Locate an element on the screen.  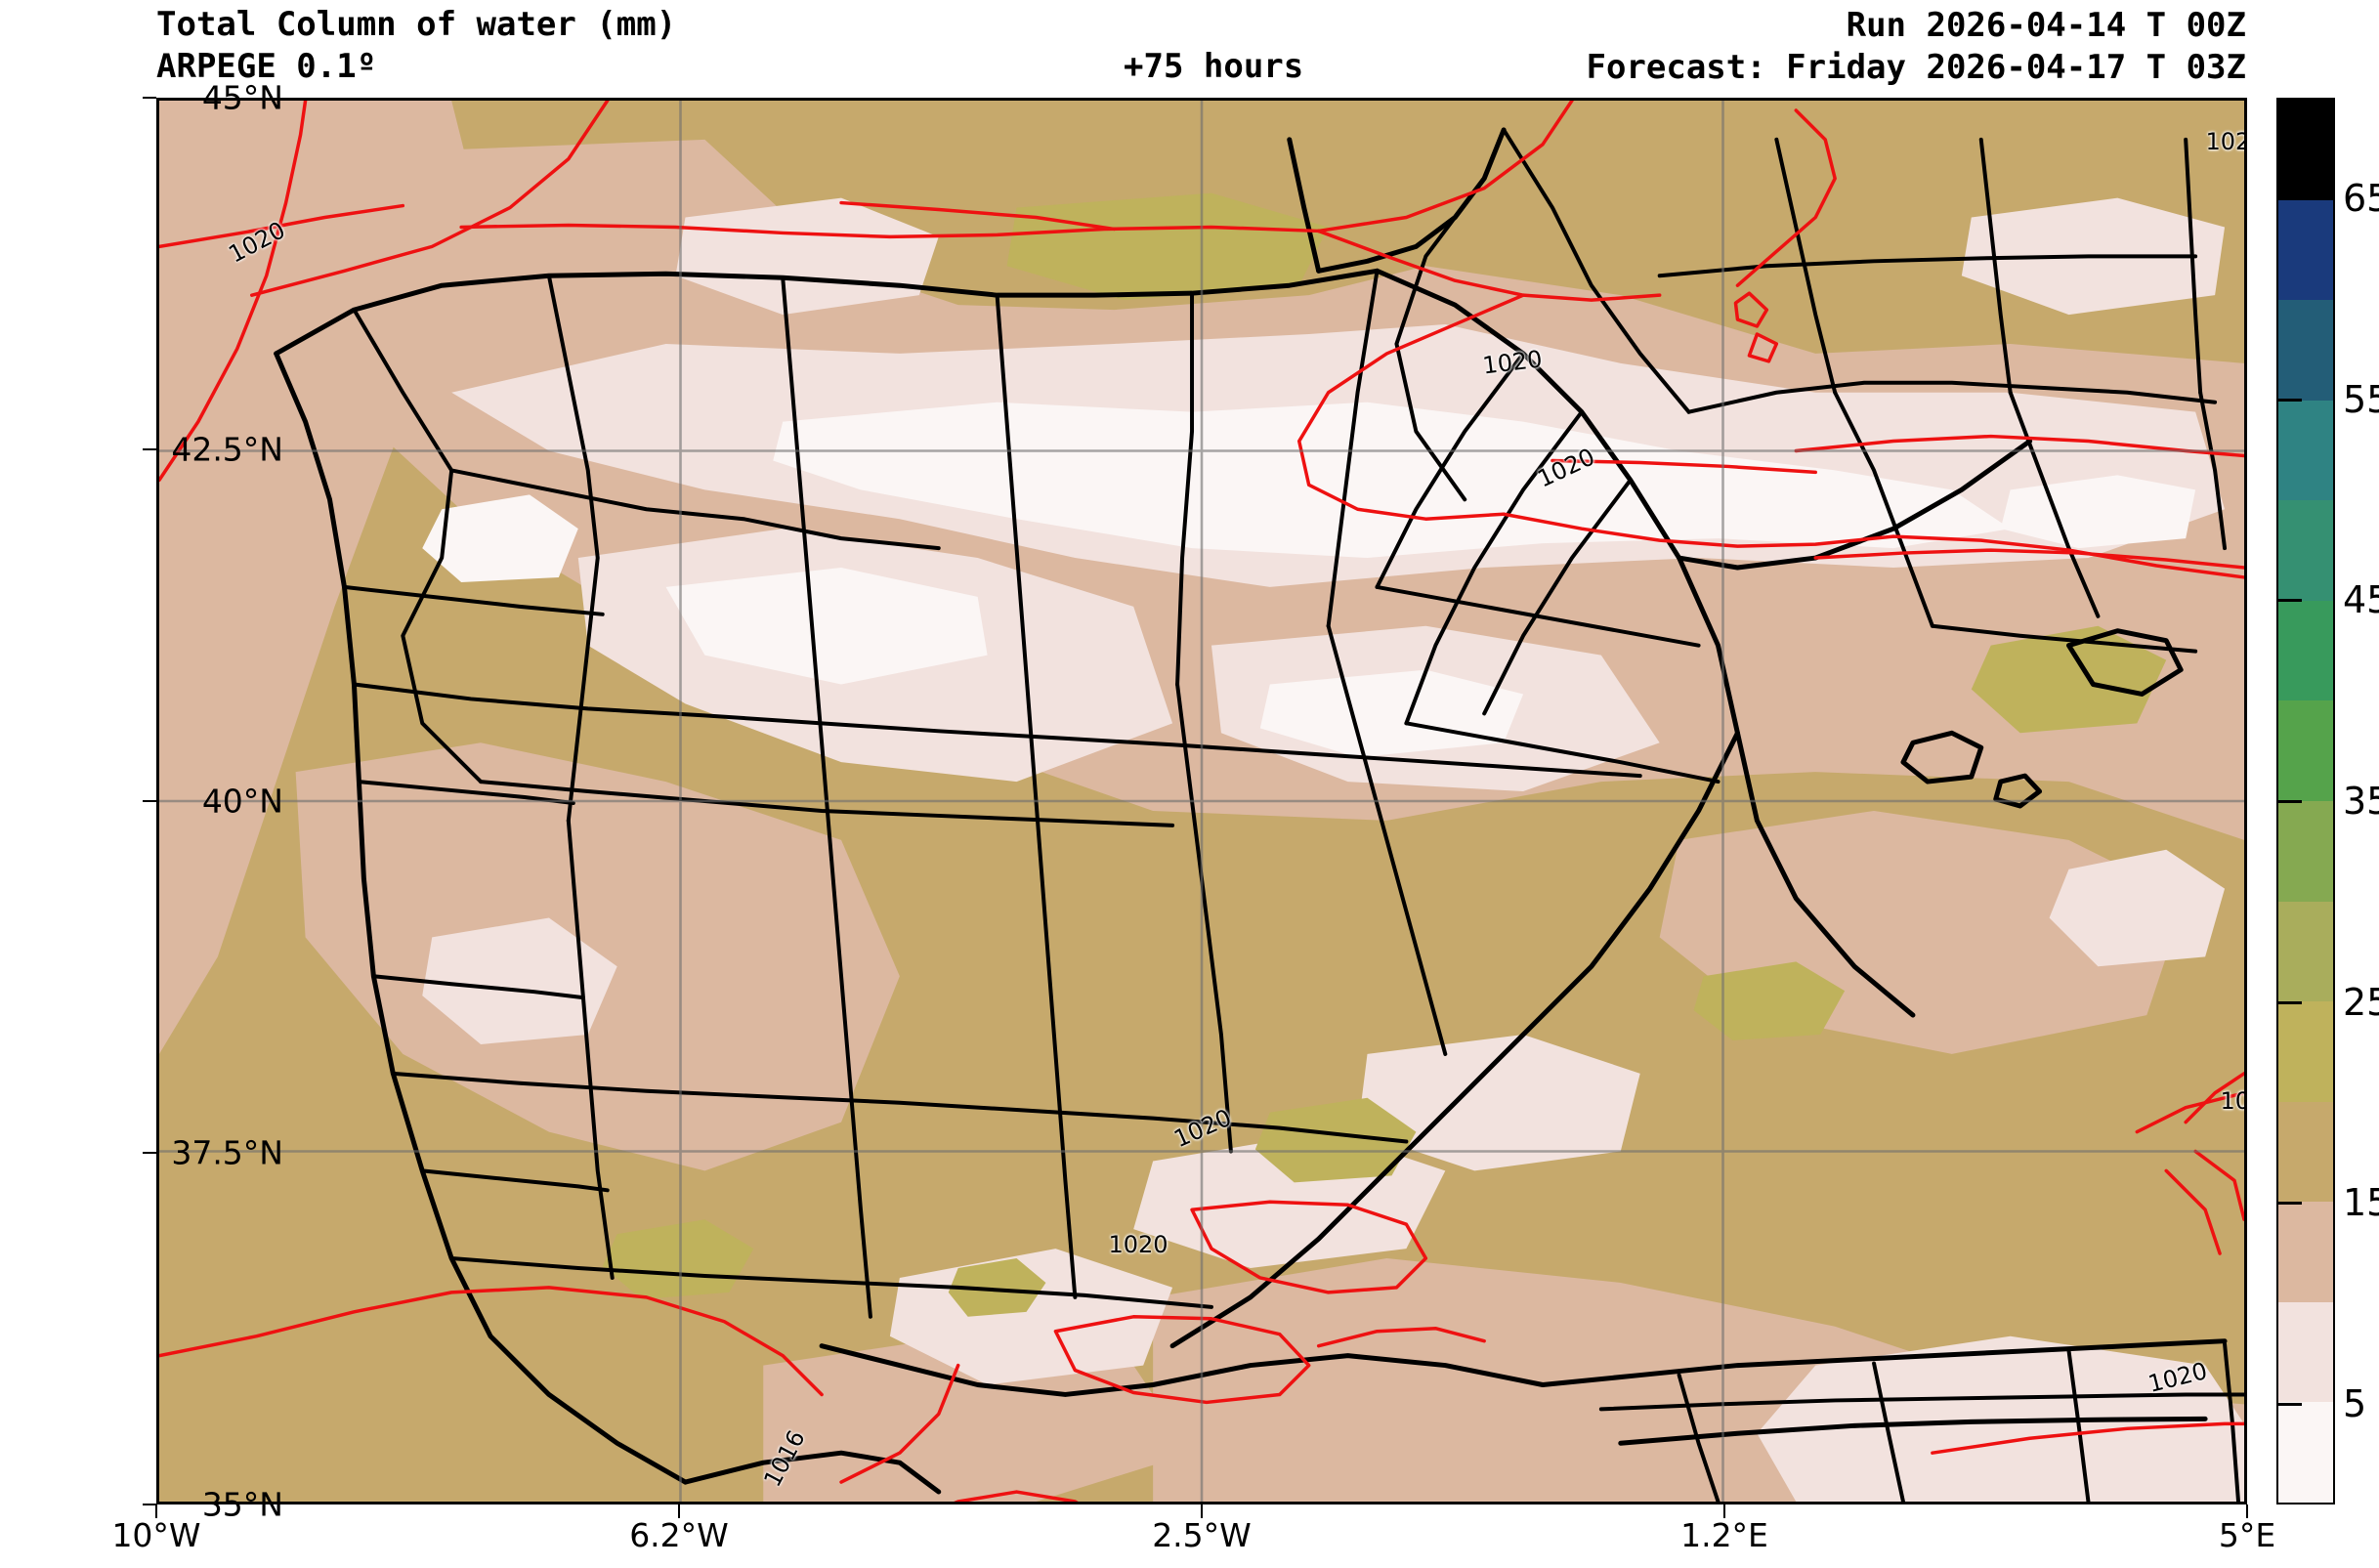
x-axis-tick-label: 6.2°W is located at coordinates (679, 1535).